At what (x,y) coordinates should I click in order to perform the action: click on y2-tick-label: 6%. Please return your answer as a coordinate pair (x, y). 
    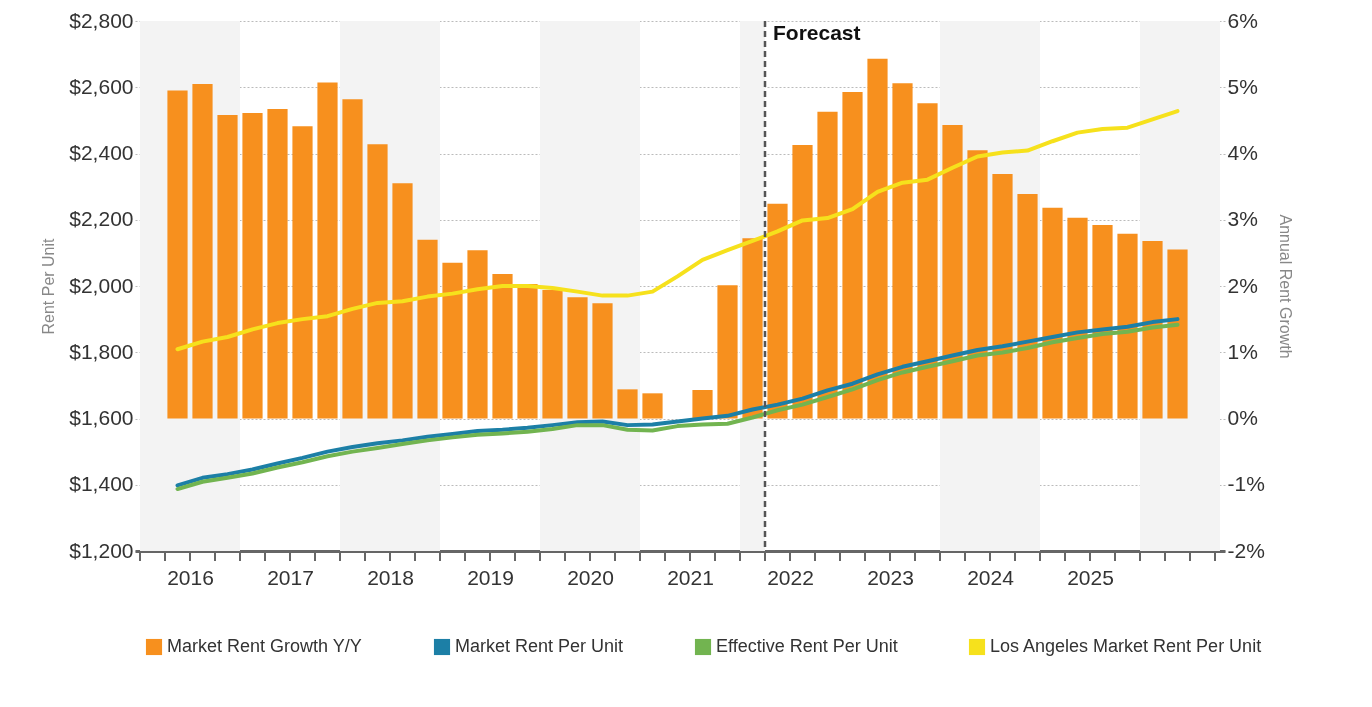
    Looking at the image, I should click on (1242, 20).